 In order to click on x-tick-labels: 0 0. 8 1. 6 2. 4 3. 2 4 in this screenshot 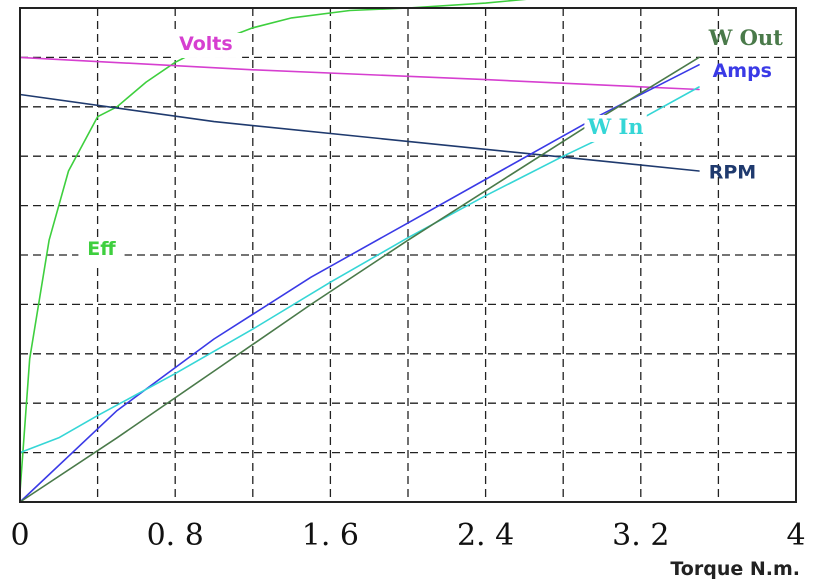, I will do `click(407, 535)`.